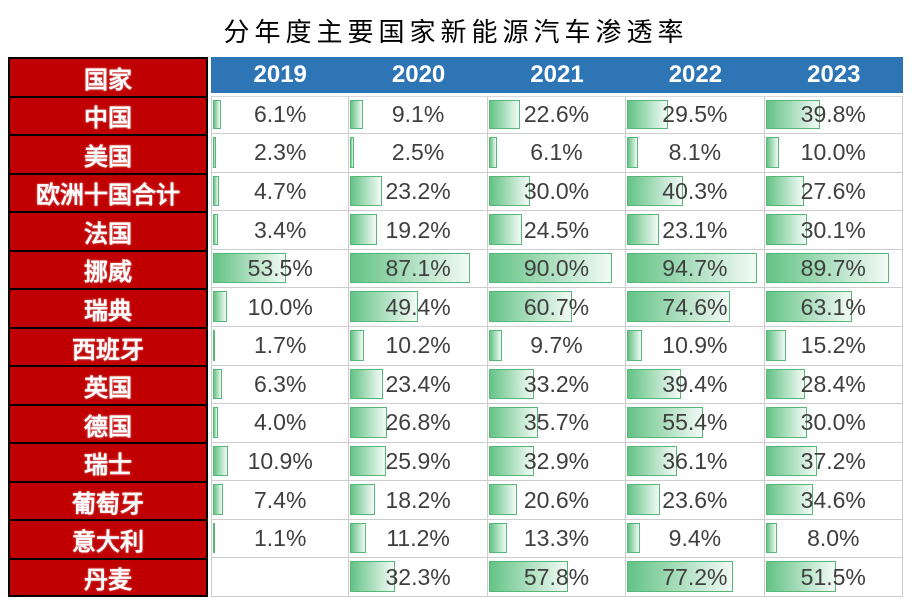 This screenshot has height=606, width=912. I want to click on value-cell: 10.0%, so click(280, 307).